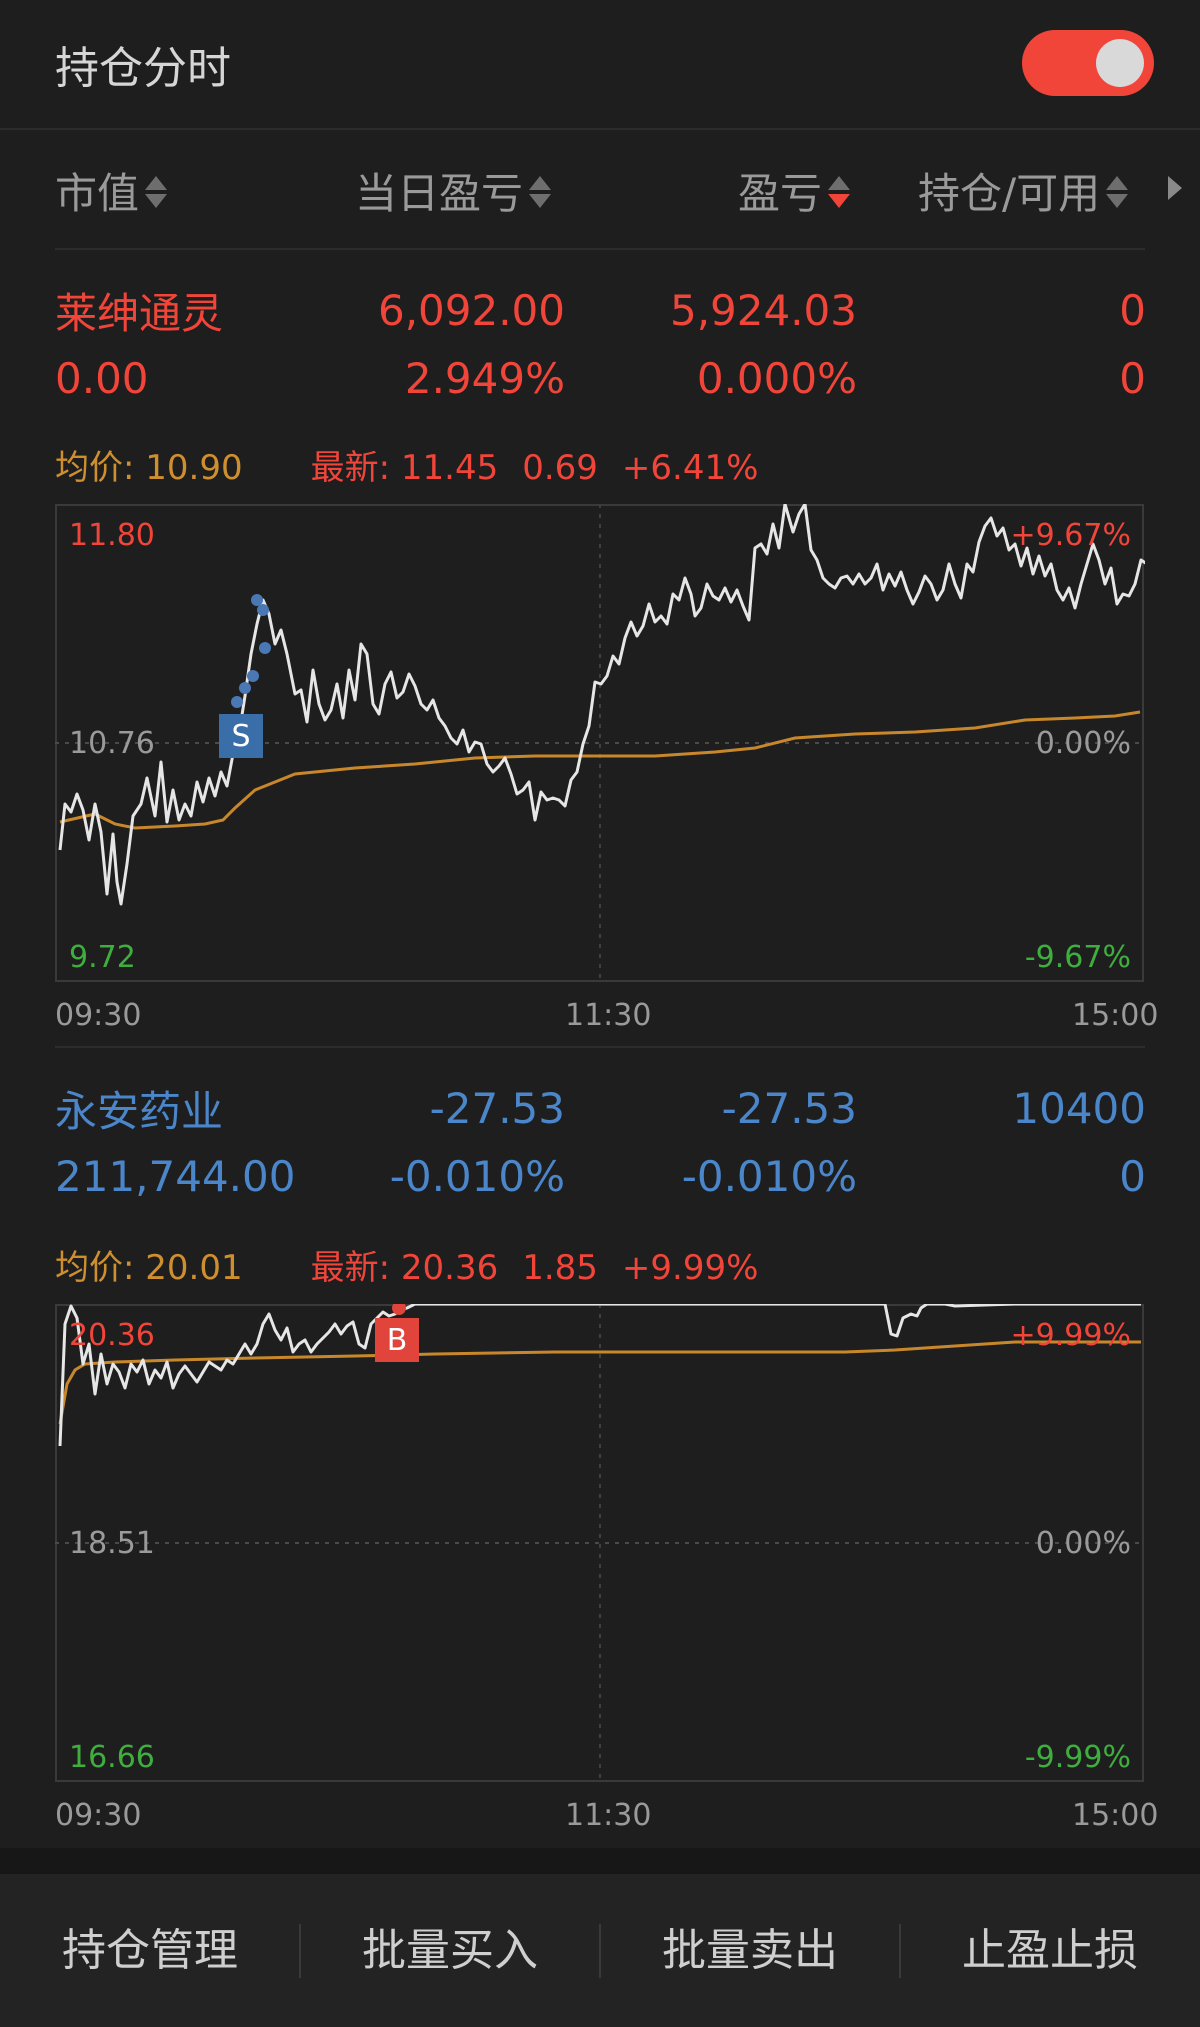  Describe the element at coordinates (763, 310) in the screenshot. I see `pnl: 5,924.03` at that location.